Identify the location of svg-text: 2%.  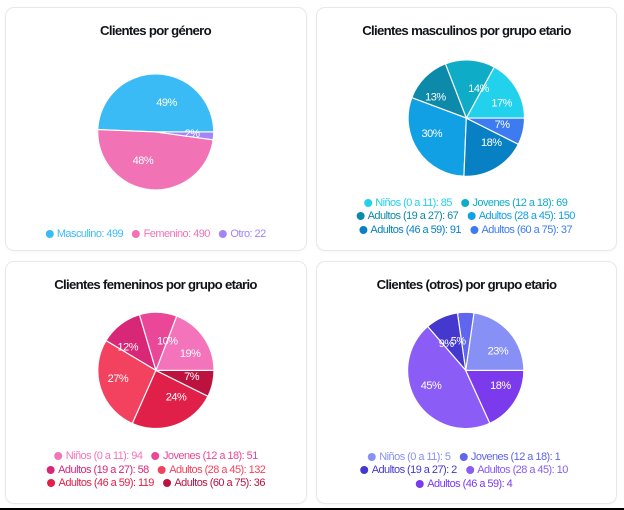
(193, 134).